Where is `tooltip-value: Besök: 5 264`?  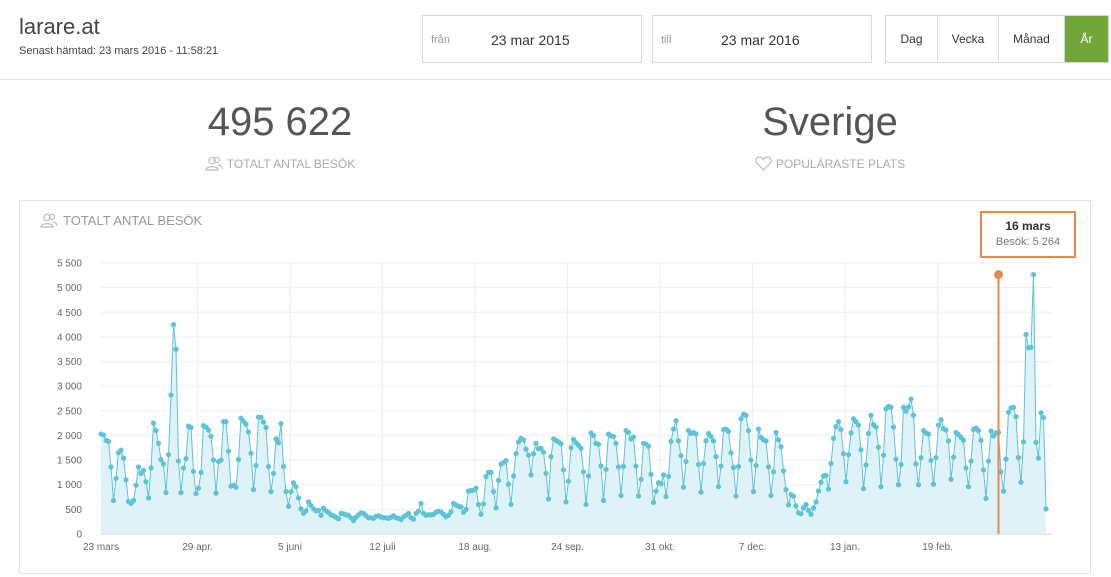
tooltip-value: Besök: 5 264 is located at coordinates (1028, 242).